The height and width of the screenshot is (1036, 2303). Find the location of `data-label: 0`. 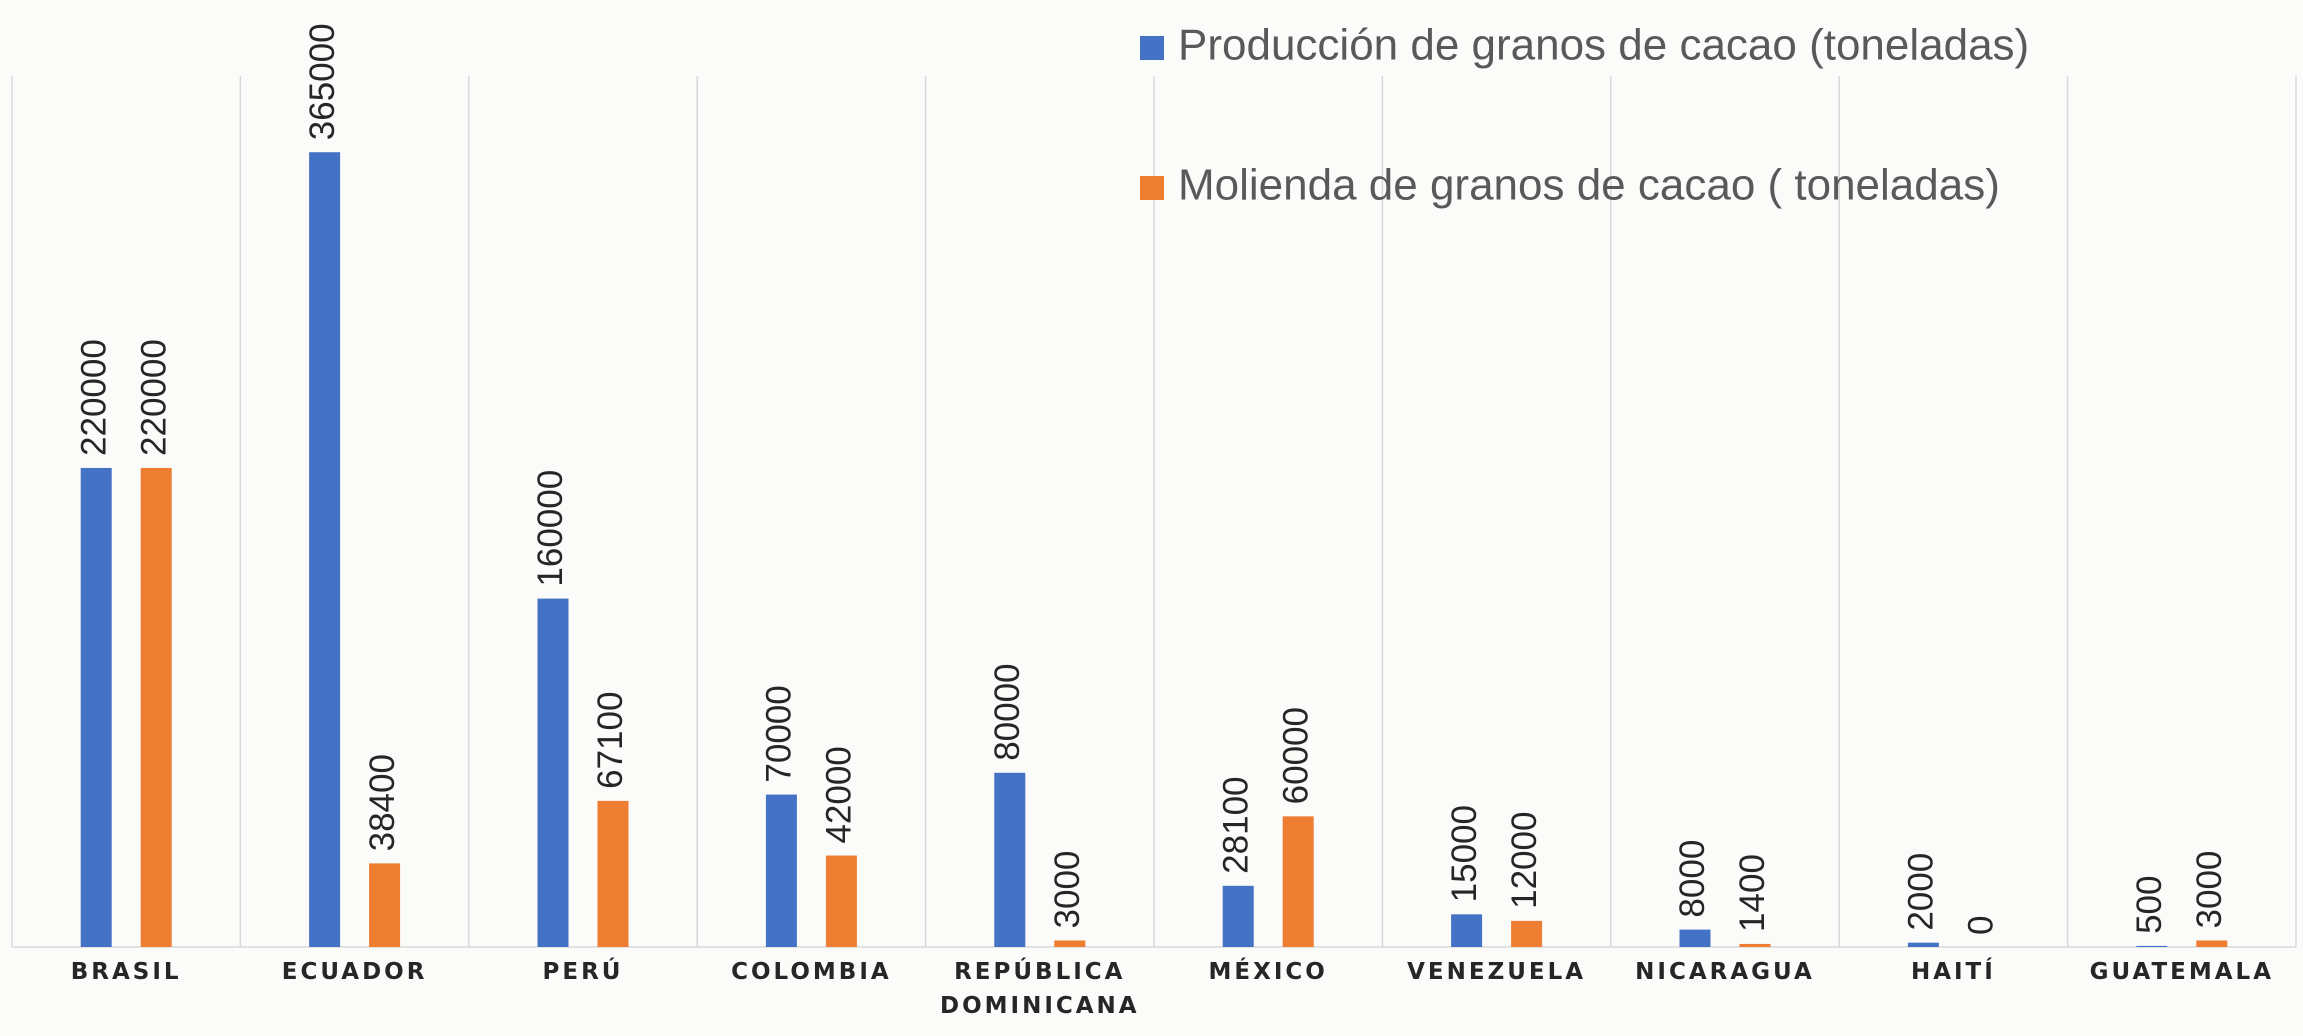

data-label: 0 is located at coordinates (1981, 925).